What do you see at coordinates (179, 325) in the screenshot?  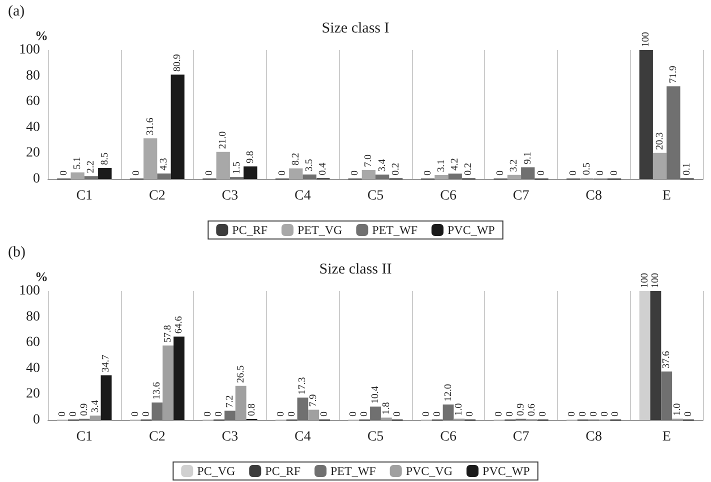 I see `data-label: 64.6` at bounding box center [179, 325].